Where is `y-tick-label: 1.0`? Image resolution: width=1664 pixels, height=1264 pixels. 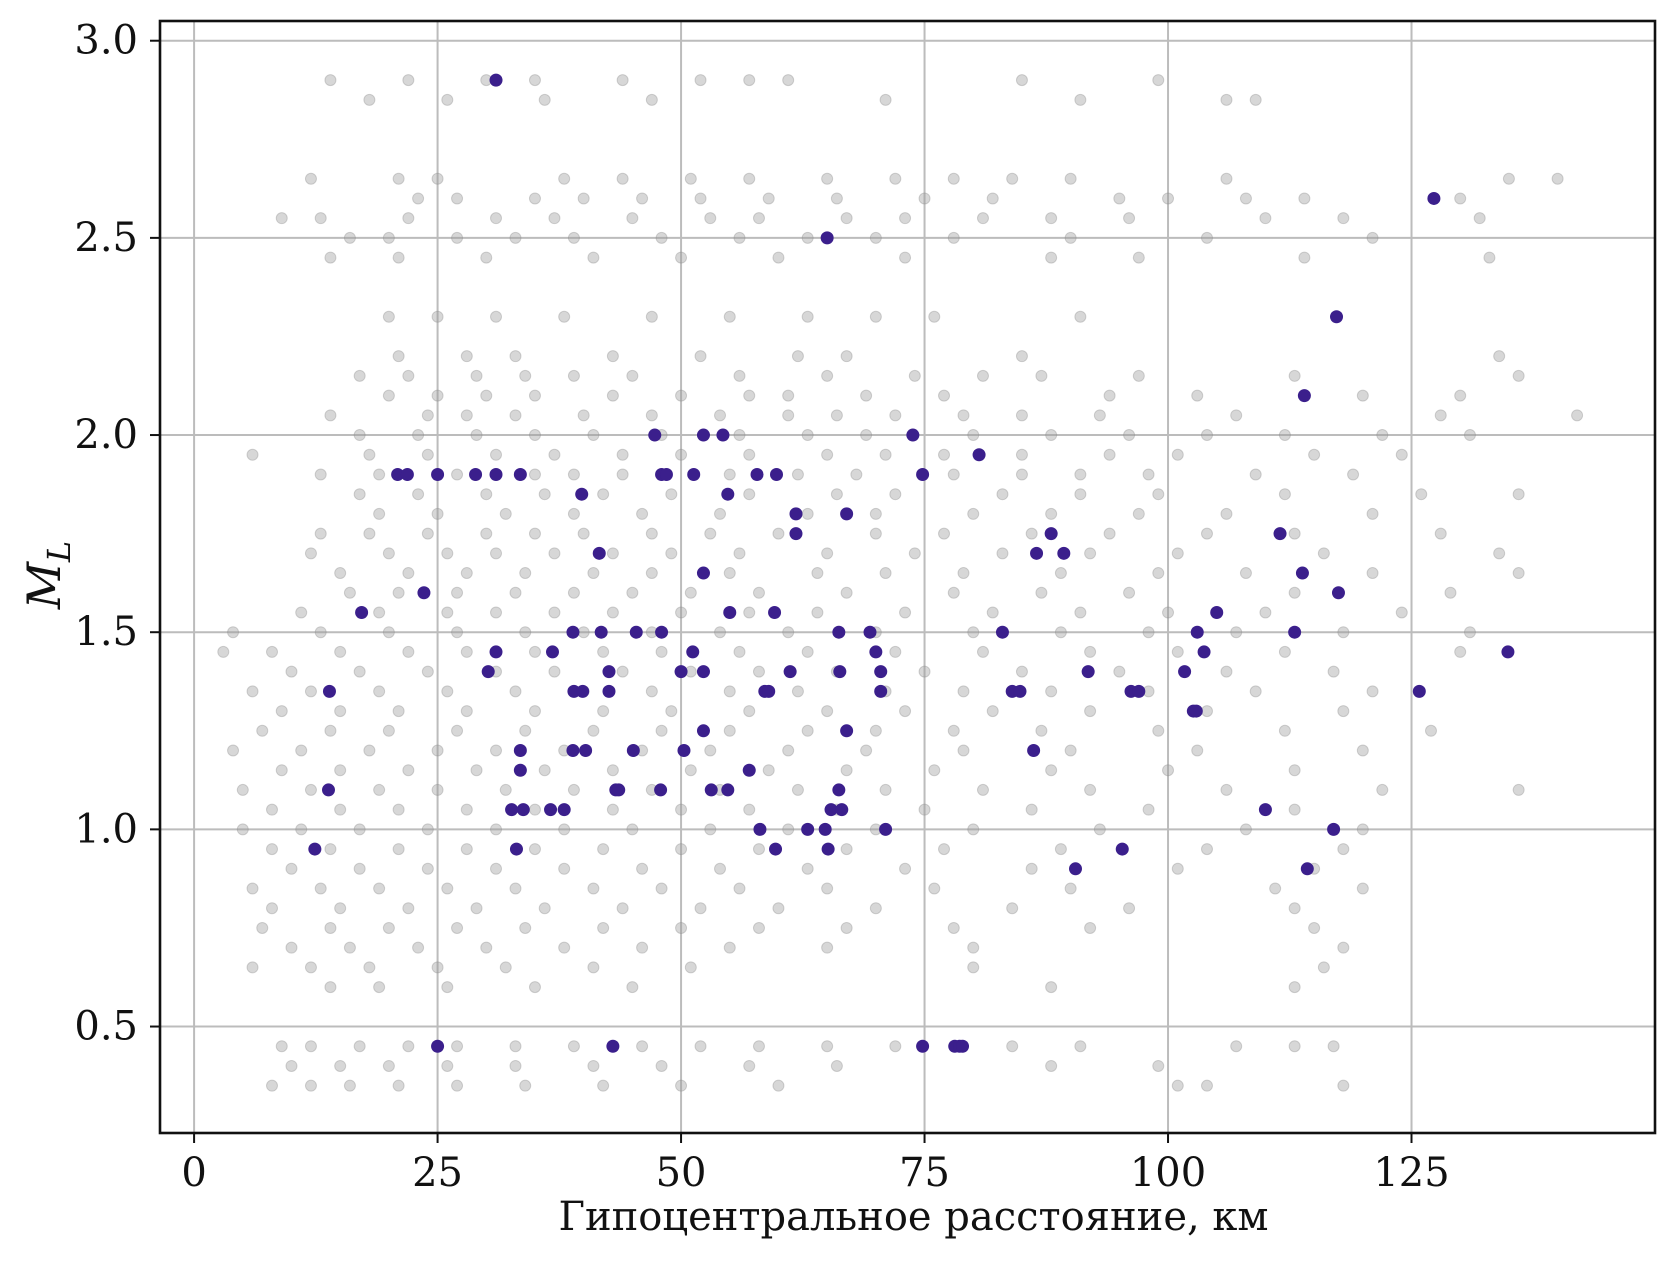 y-tick-label: 1.0 is located at coordinates (106, 829).